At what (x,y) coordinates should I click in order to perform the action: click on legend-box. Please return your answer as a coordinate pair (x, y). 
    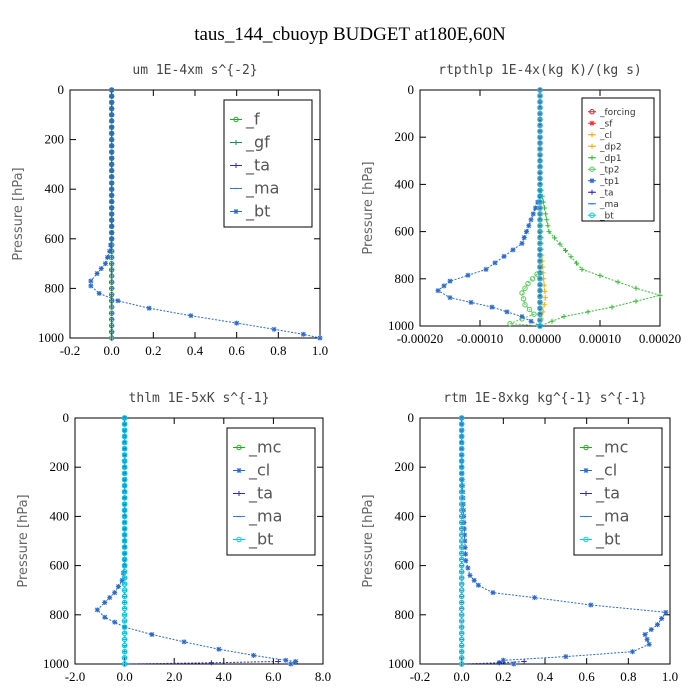
    Looking at the image, I should click on (618, 159).